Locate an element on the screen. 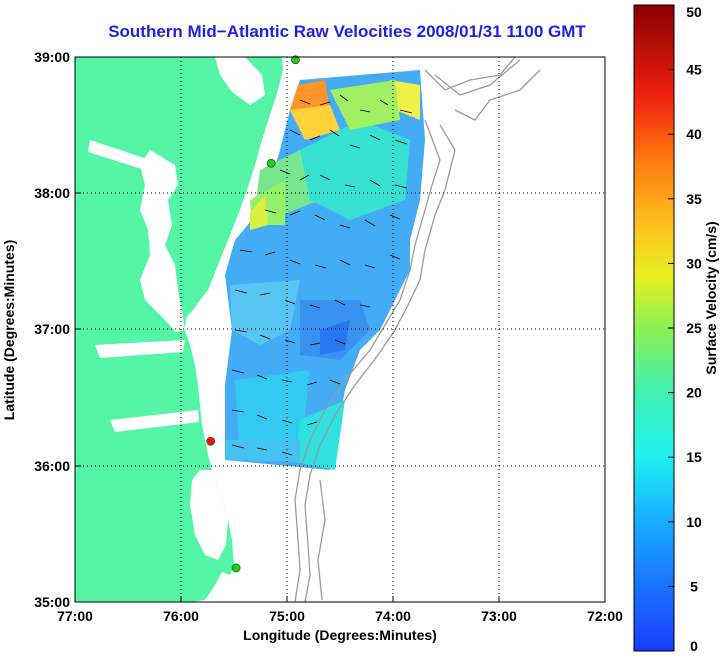 This screenshot has height=659, width=724. colorbar-tick-label: 45 is located at coordinates (694, 70).